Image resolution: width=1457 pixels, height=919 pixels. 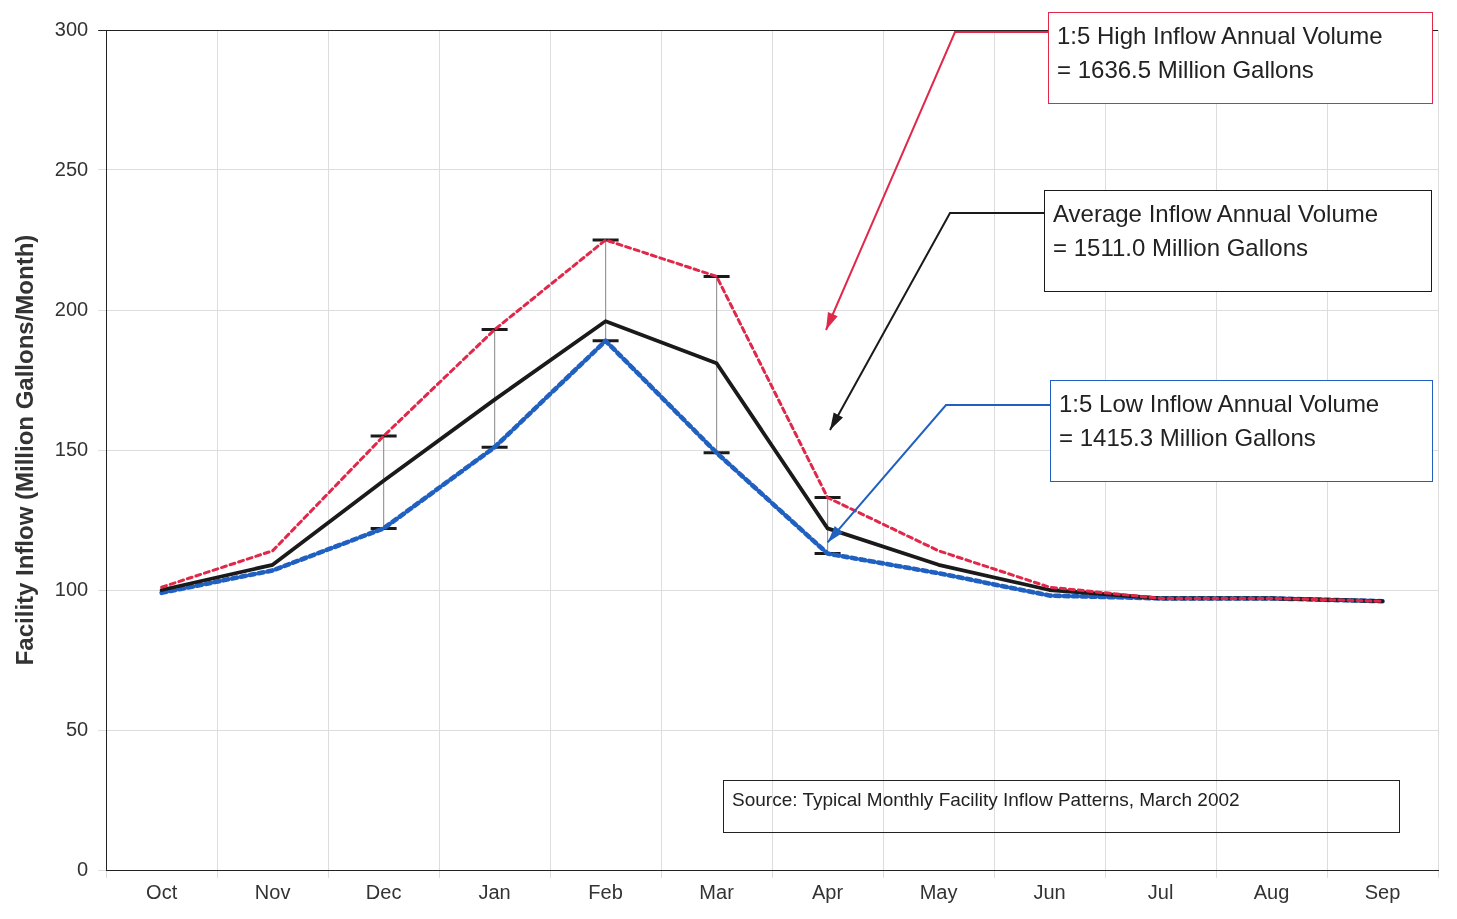 What do you see at coordinates (1160, 891) in the screenshot?
I see `x-tick-label: Jul` at bounding box center [1160, 891].